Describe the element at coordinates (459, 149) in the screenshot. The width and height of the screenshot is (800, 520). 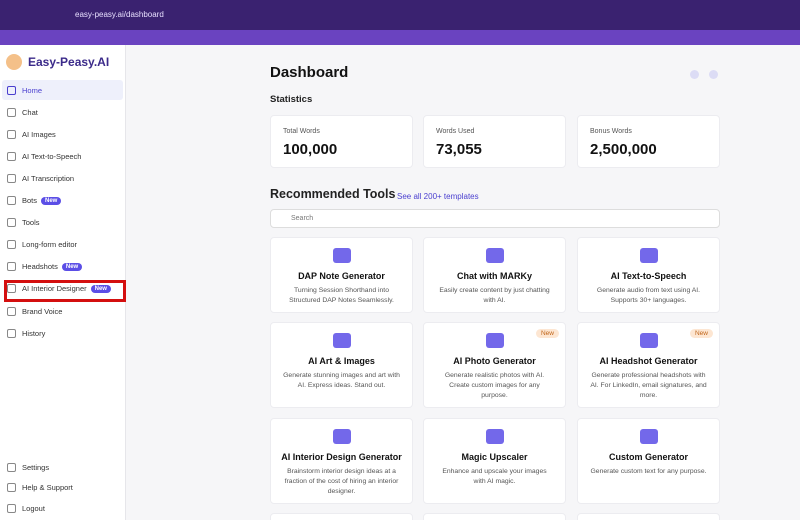
I see `stat-value: 73,055` at that location.